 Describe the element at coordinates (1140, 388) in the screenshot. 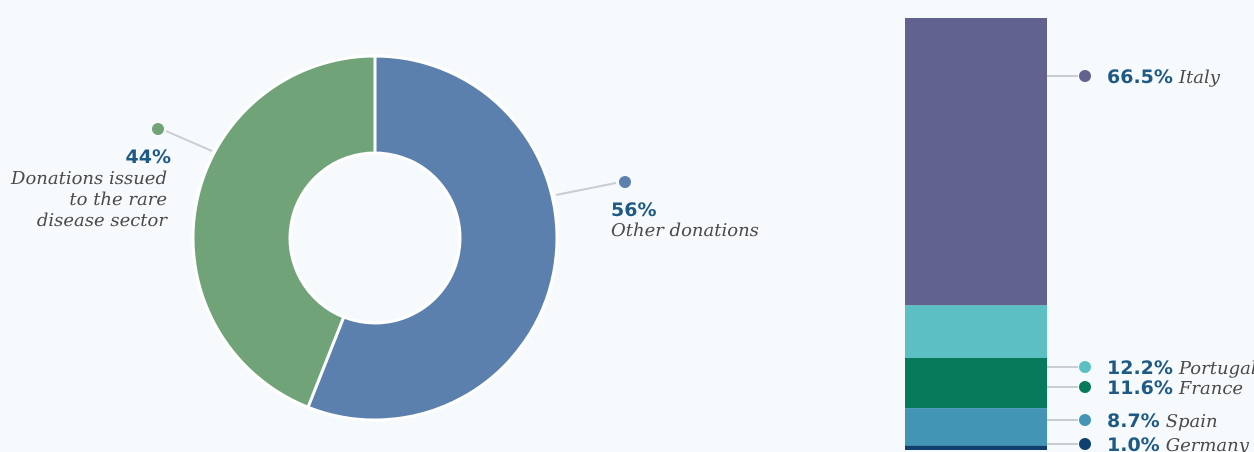

I see `segment-value-france: 11.6%` at that location.